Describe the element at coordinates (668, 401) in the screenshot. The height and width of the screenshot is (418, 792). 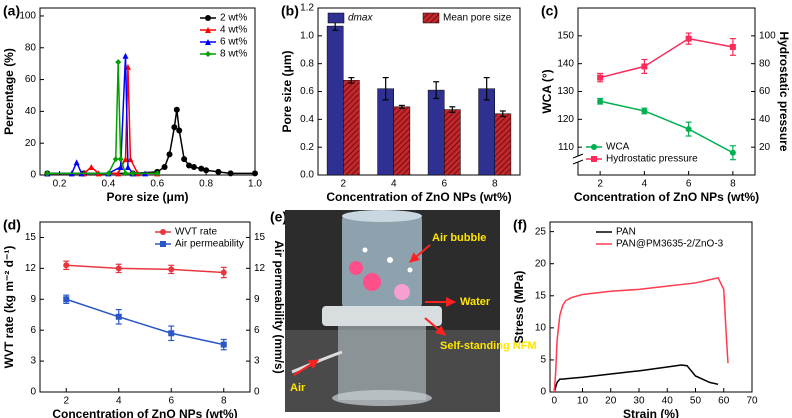
I see `x-tick-label: 40` at that location.